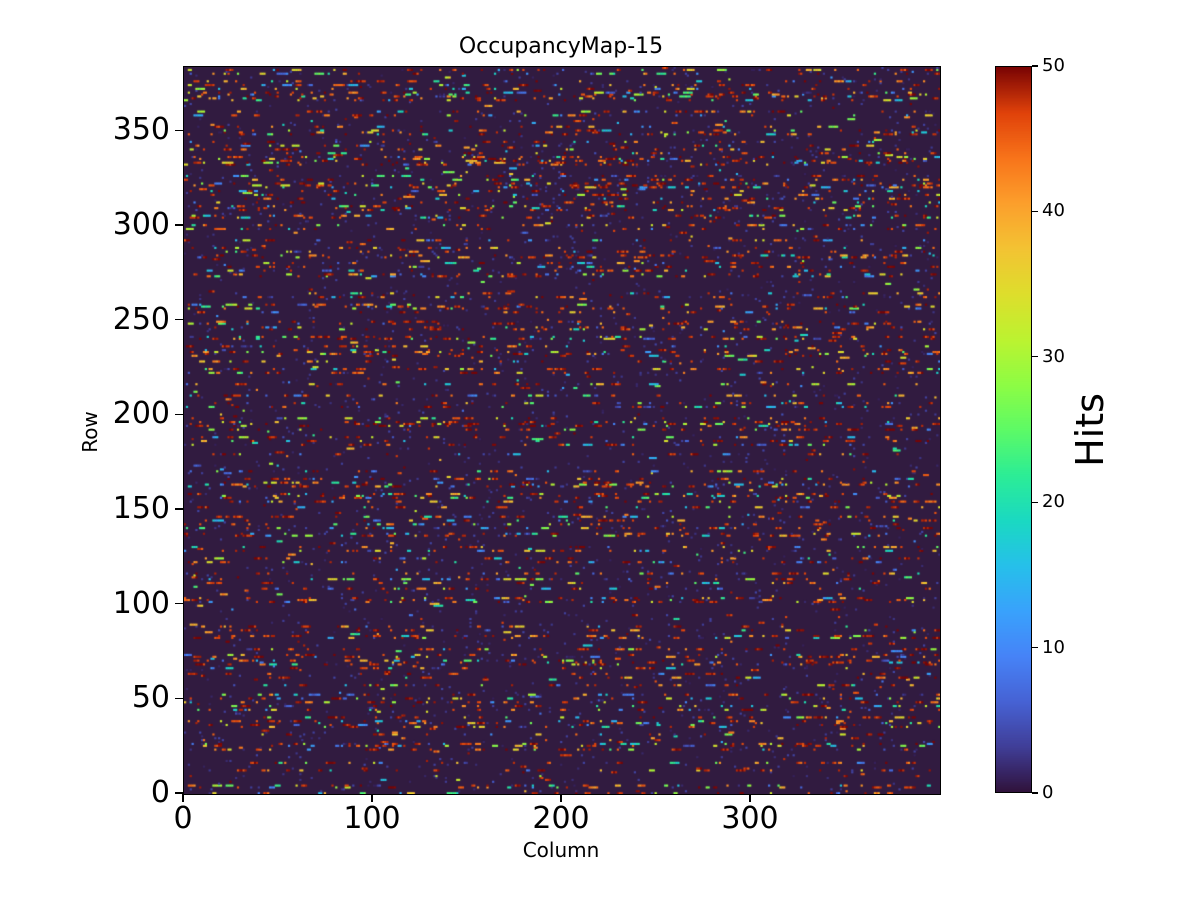  Describe the element at coordinates (183, 818) in the screenshot. I see `x-tick-label: 0` at that location.